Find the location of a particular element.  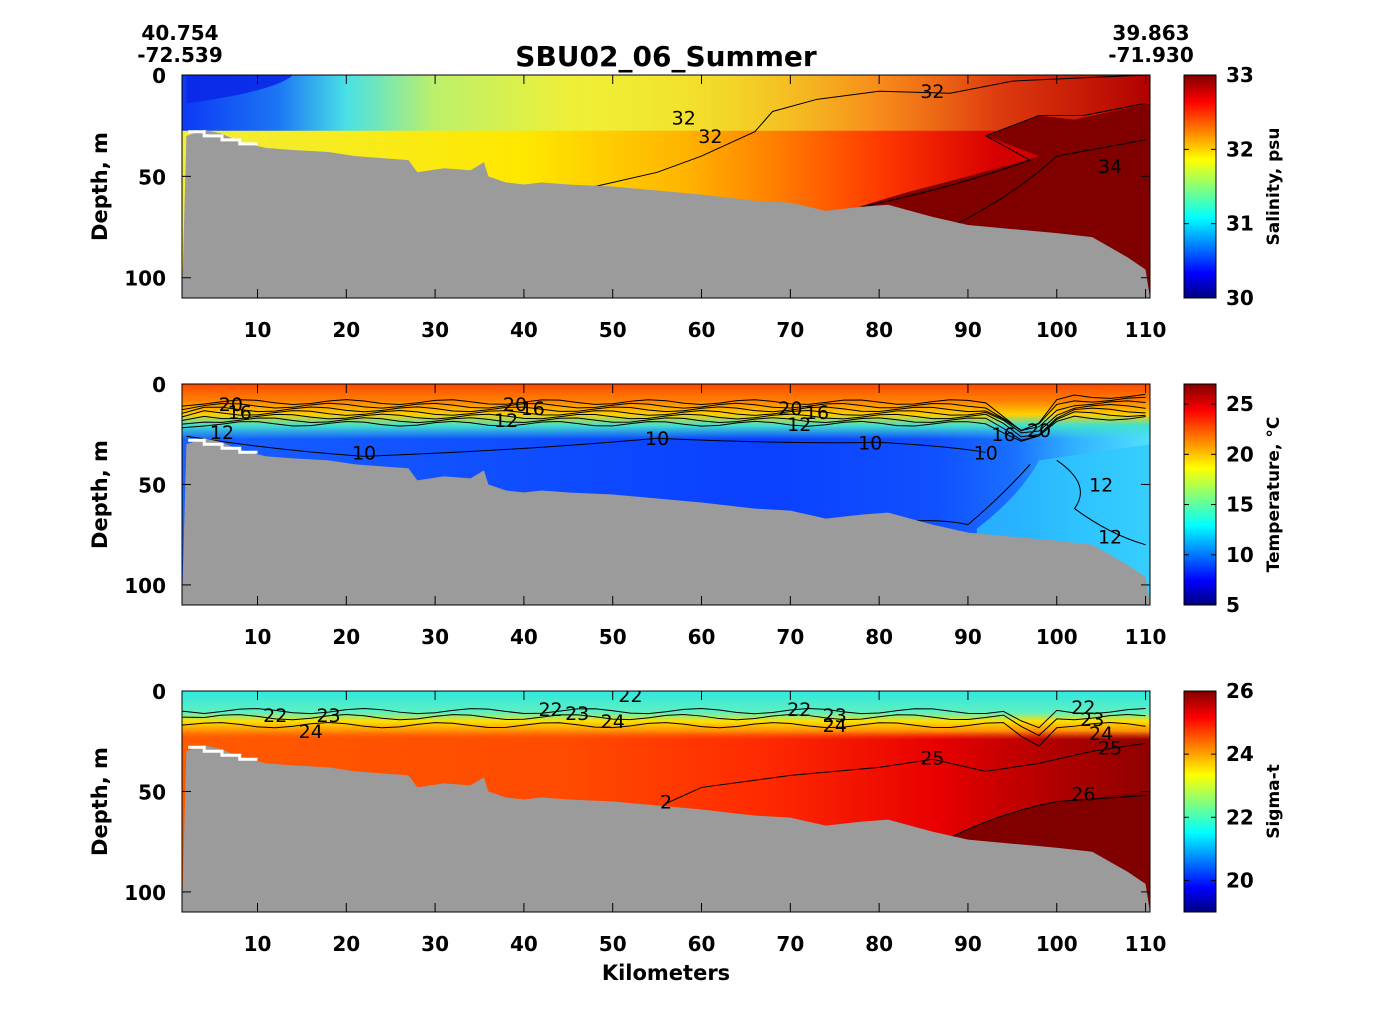

colorbar-label: Sigma-t is located at coordinates (1274, 801).